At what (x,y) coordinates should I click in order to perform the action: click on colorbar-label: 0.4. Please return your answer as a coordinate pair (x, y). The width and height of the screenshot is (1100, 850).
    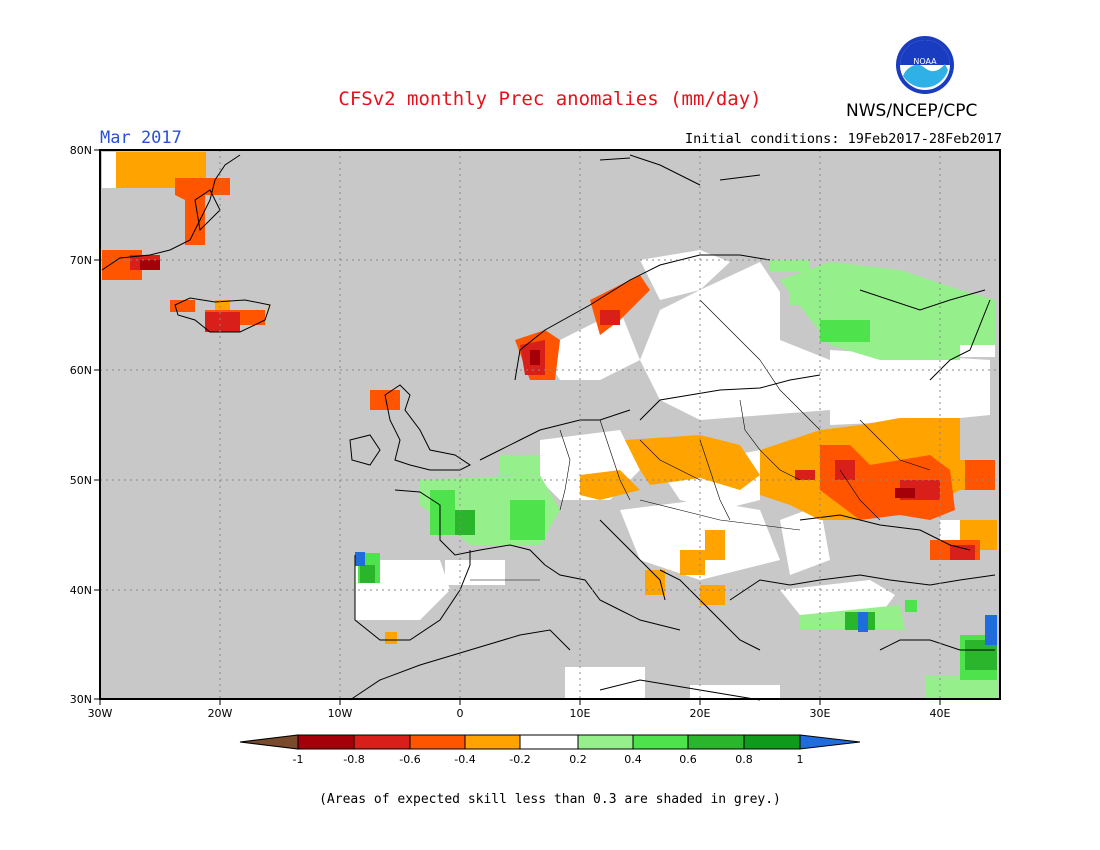
    Looking at the image, I should click on (633, 759).